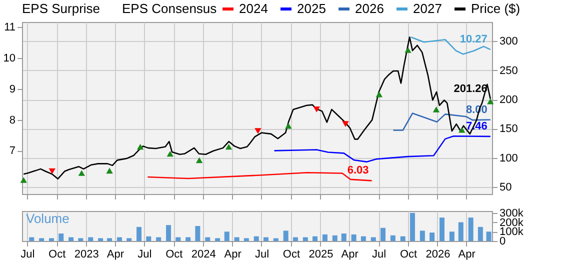  Describe the element at coordinates (311, 8) in the screenshot. I see `legend-label: 2025` at that location.